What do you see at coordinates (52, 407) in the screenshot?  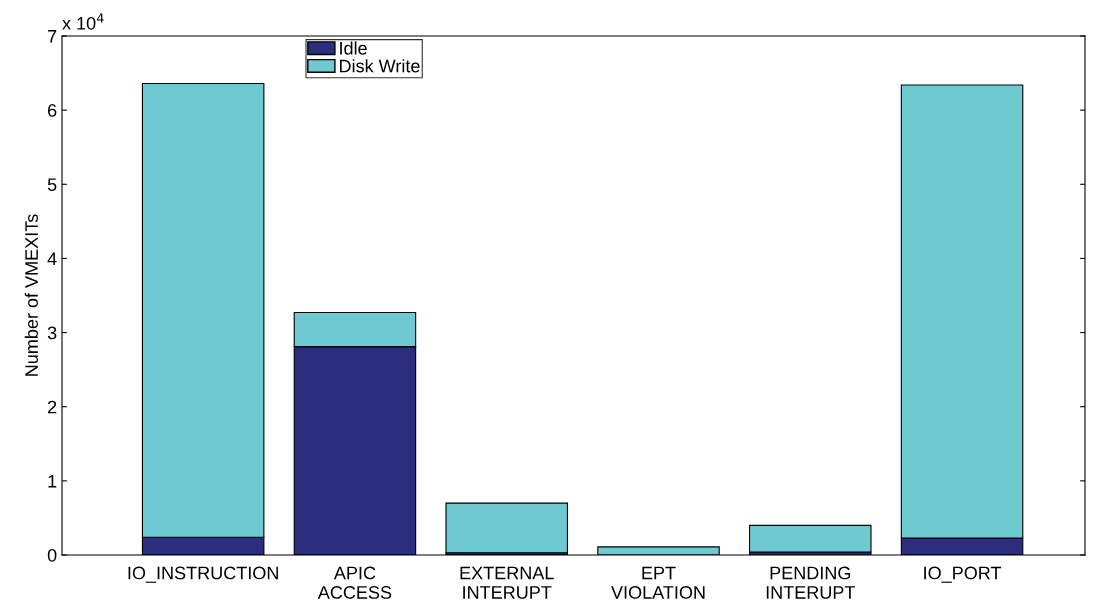 I see `y-tick-label: 2` at bounding box center [52, 407].